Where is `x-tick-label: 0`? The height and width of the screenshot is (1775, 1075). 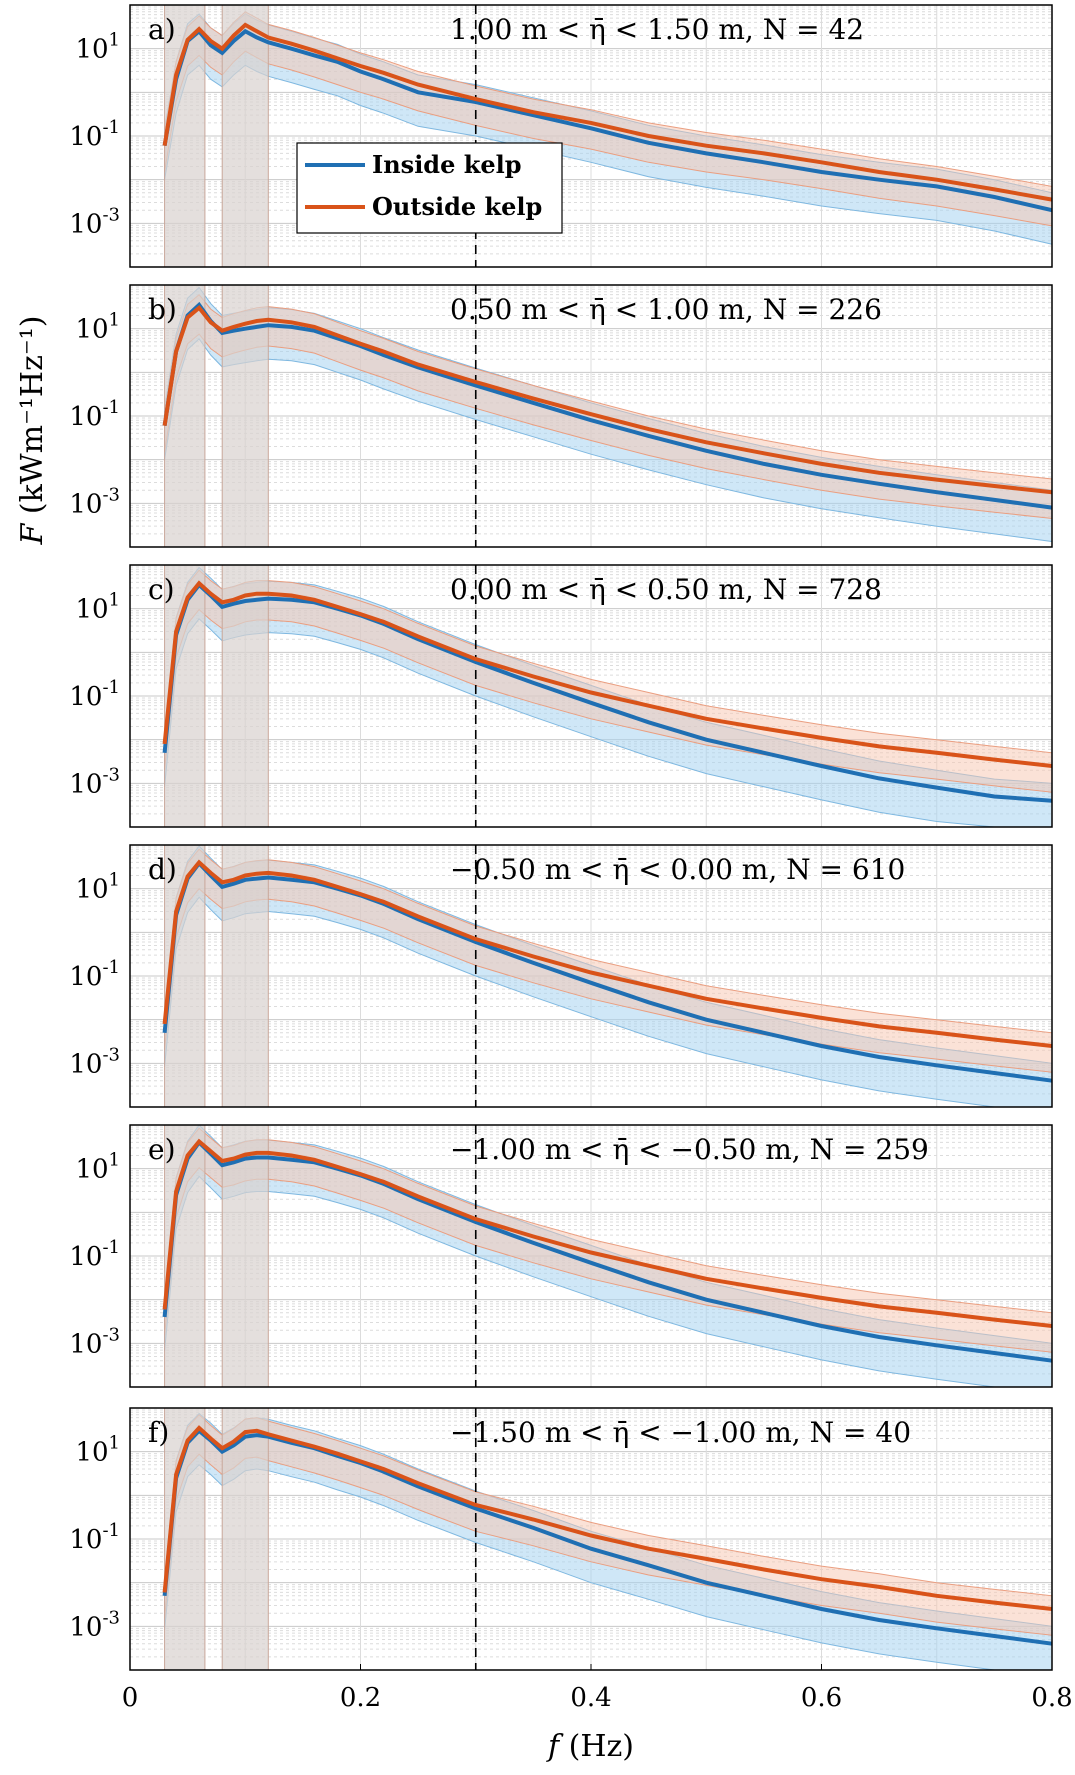
x-tick-label: 0 is located at coordinates (130, 1698).